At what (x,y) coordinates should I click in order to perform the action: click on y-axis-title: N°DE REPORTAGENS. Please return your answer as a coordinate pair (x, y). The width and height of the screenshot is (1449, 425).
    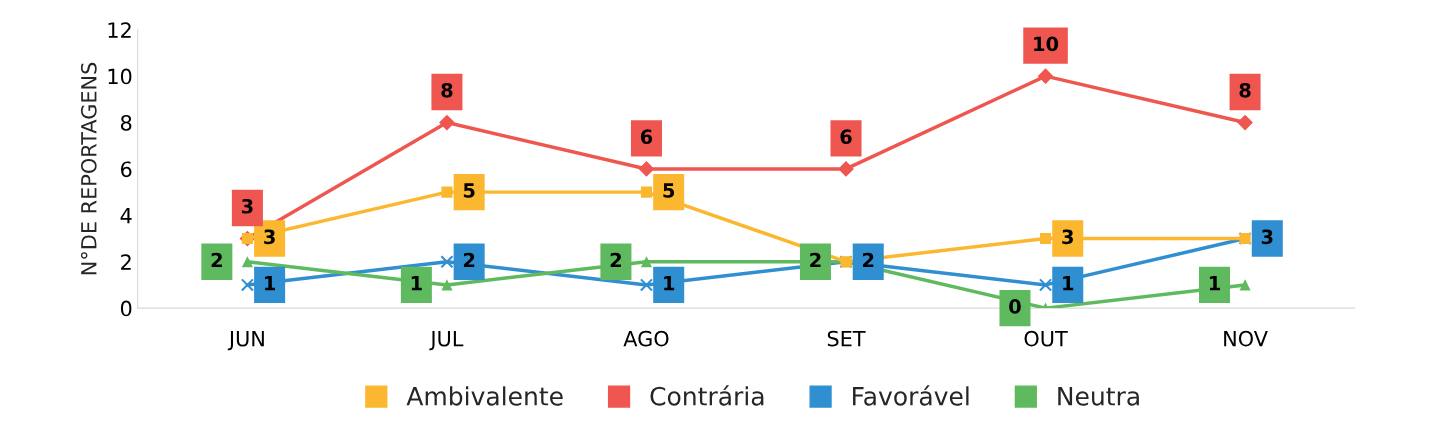
    Looking at the image, I should click on (88, 168).